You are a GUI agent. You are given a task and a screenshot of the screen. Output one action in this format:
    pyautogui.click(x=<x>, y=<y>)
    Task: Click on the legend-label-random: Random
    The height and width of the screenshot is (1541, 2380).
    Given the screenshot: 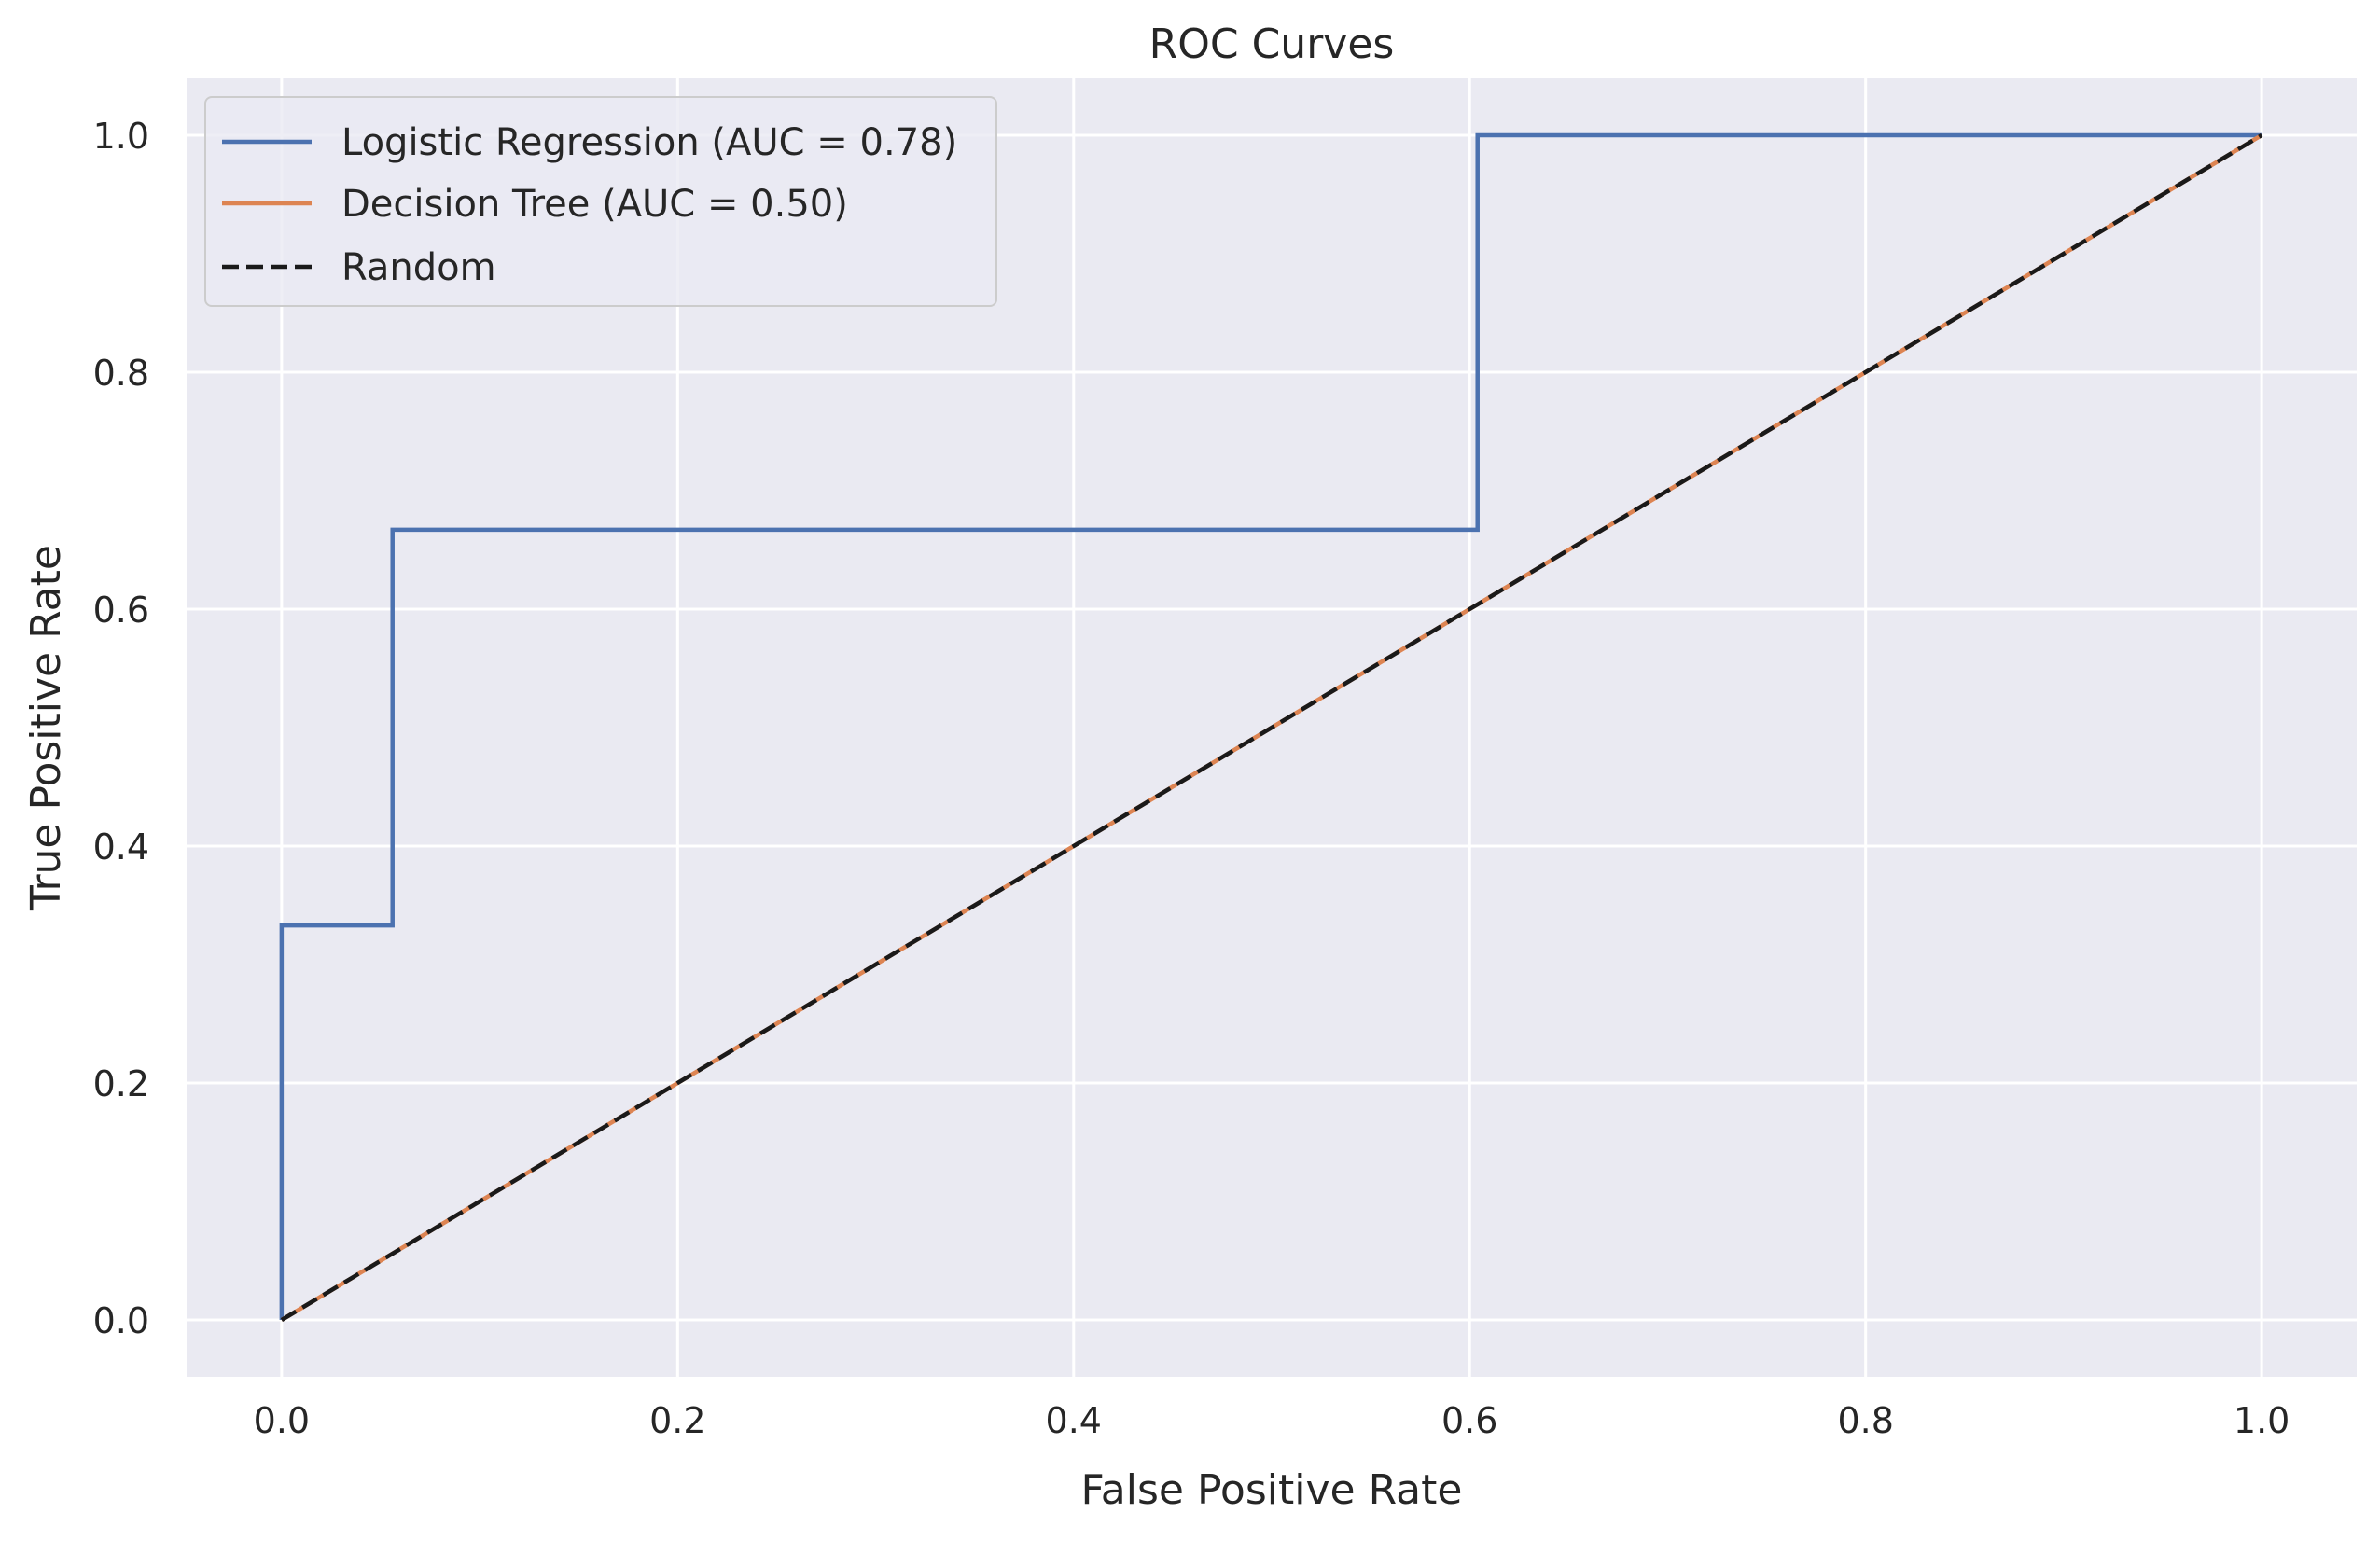 What is the action you would take?
    pyautogui.click(x=418, y=267)
    